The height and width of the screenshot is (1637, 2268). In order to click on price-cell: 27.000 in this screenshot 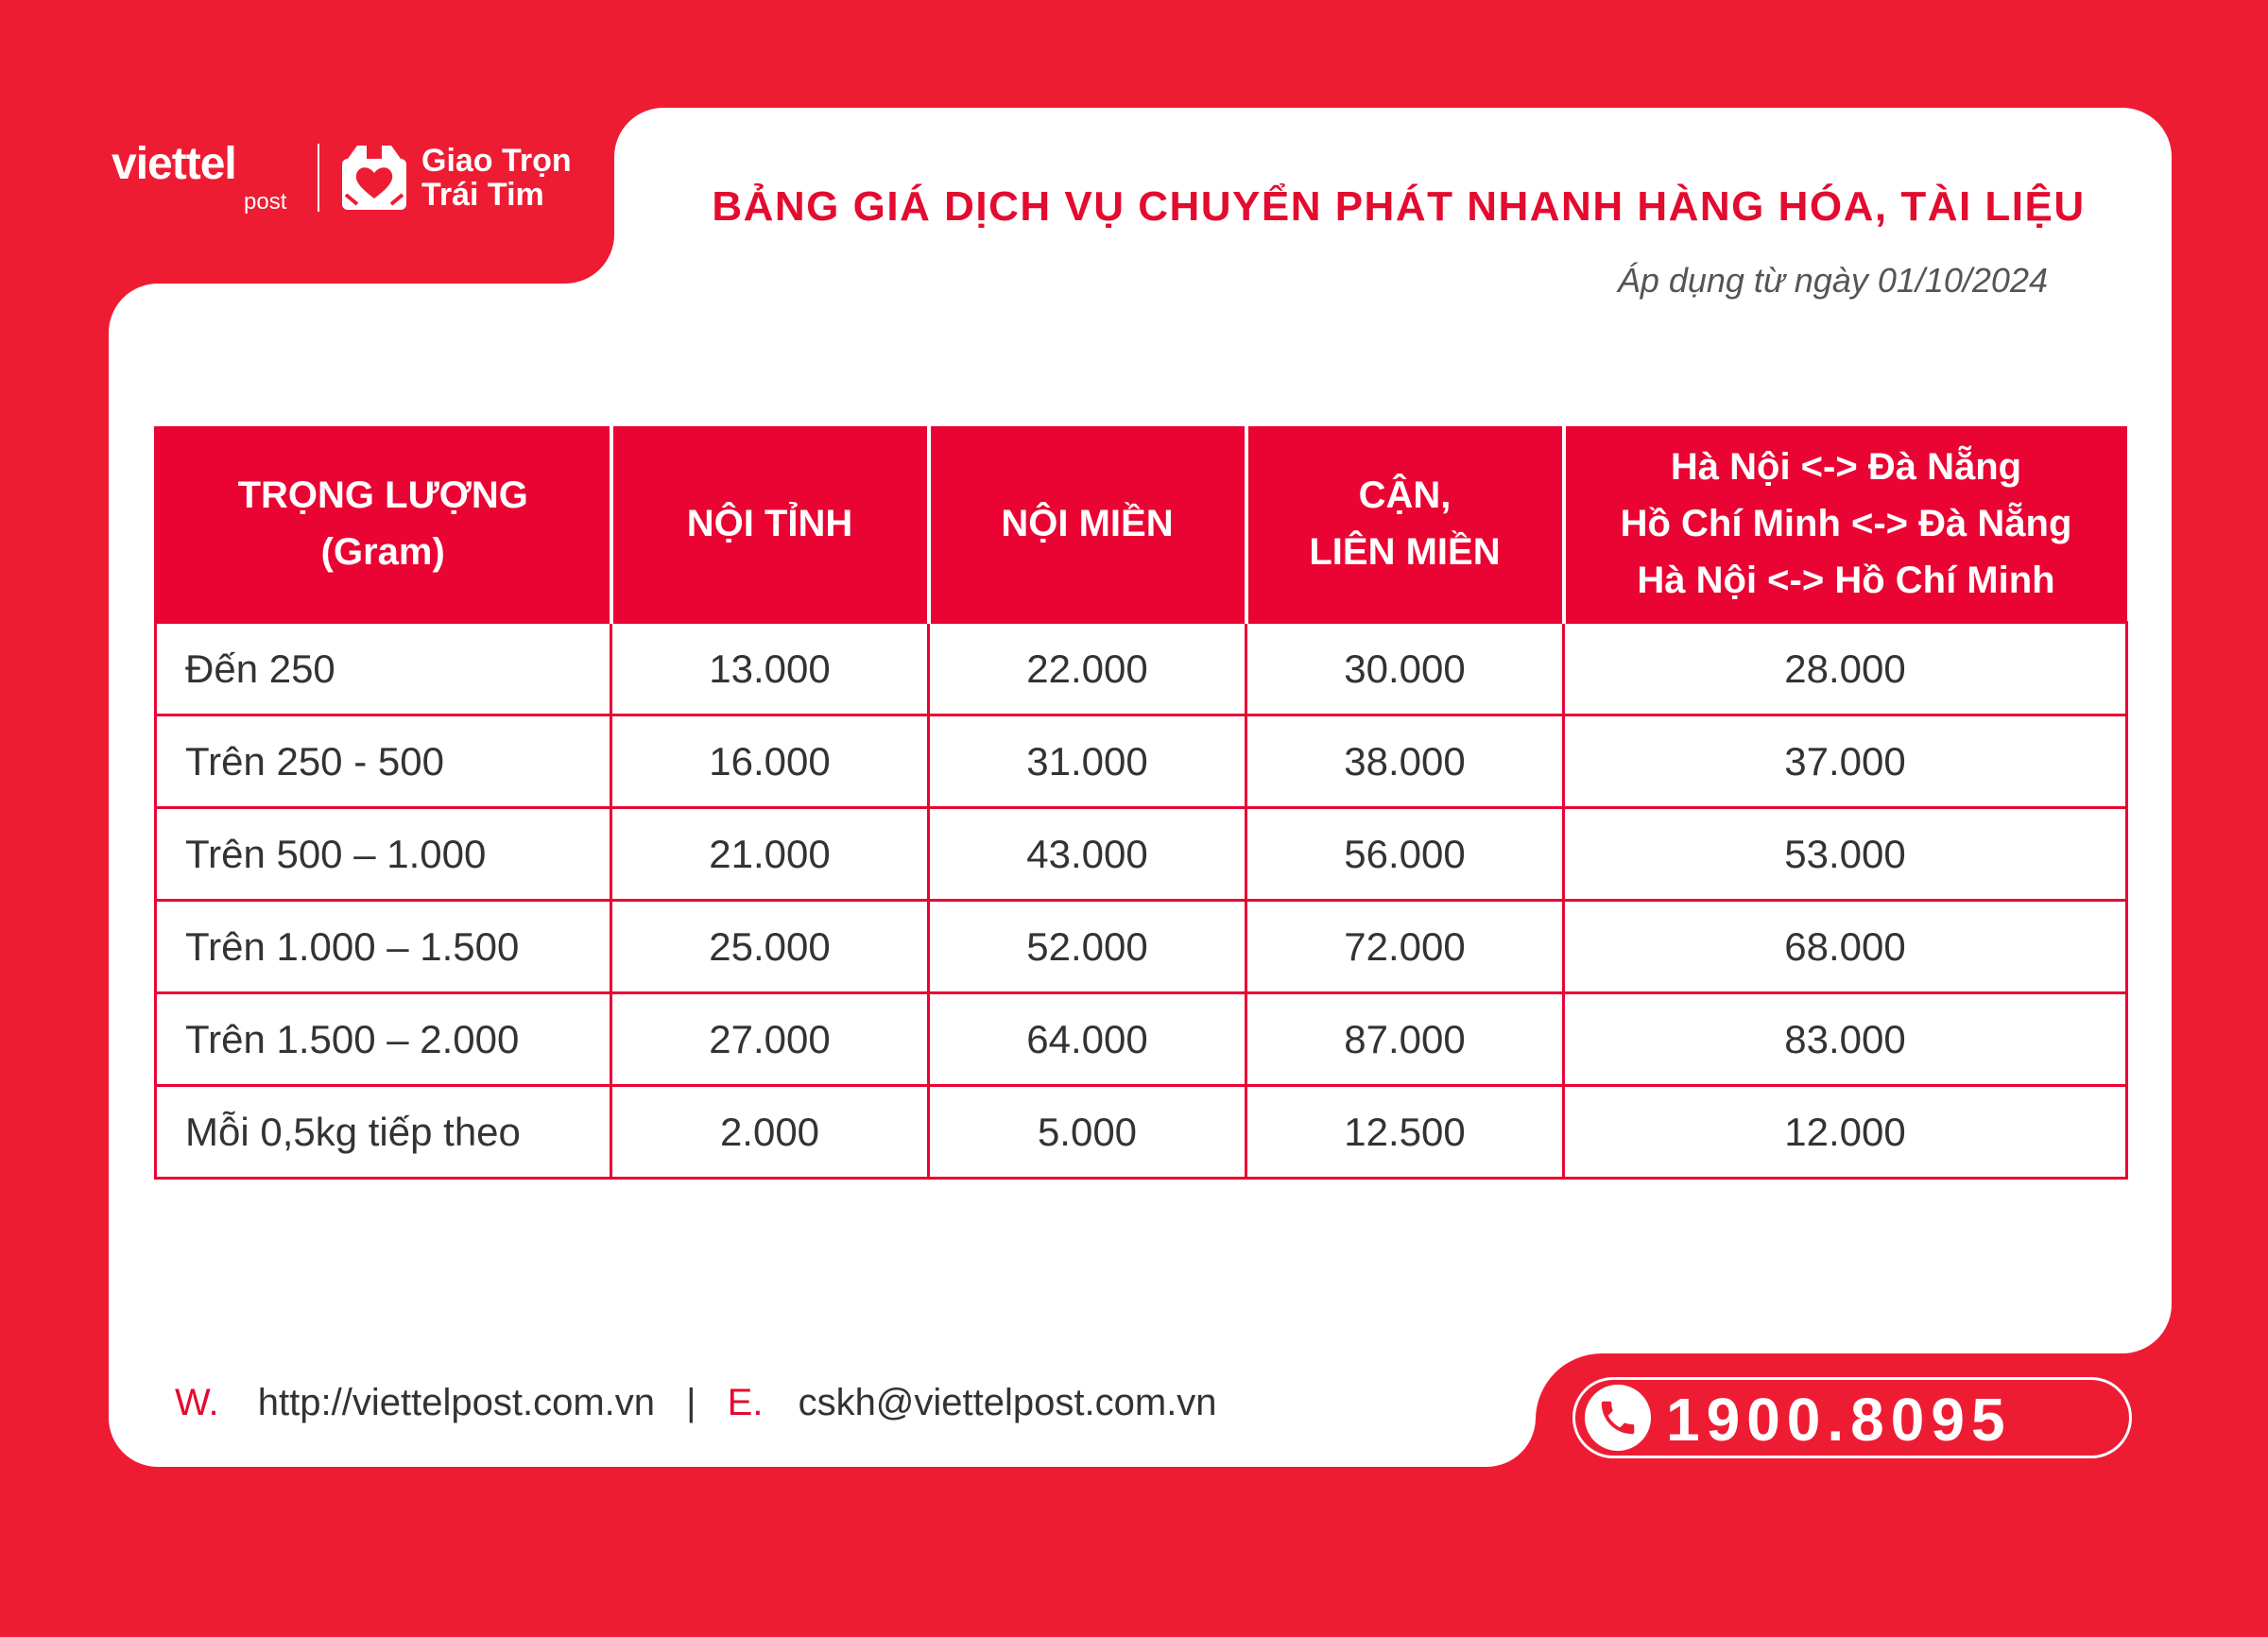, I will do `click(770, 1039)`.